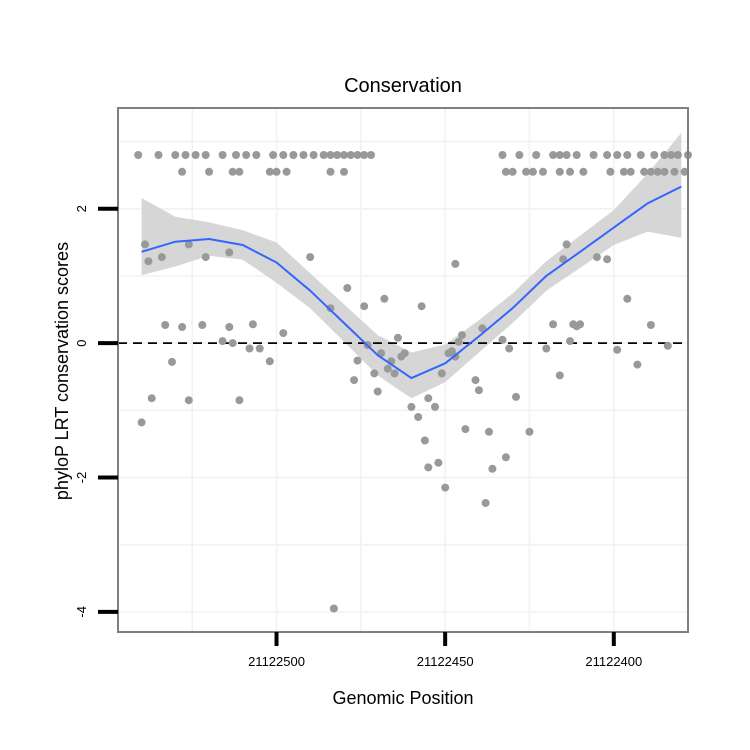  I want to click on y-axis-title: phyloP LRT conservation scores, so click(62, 371).